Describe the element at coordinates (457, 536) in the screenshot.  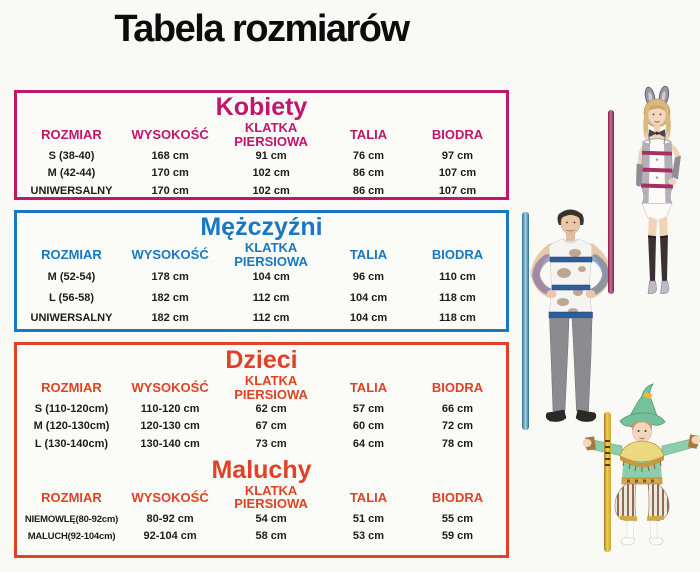
I see `size-cell: 59 cm` at that location.